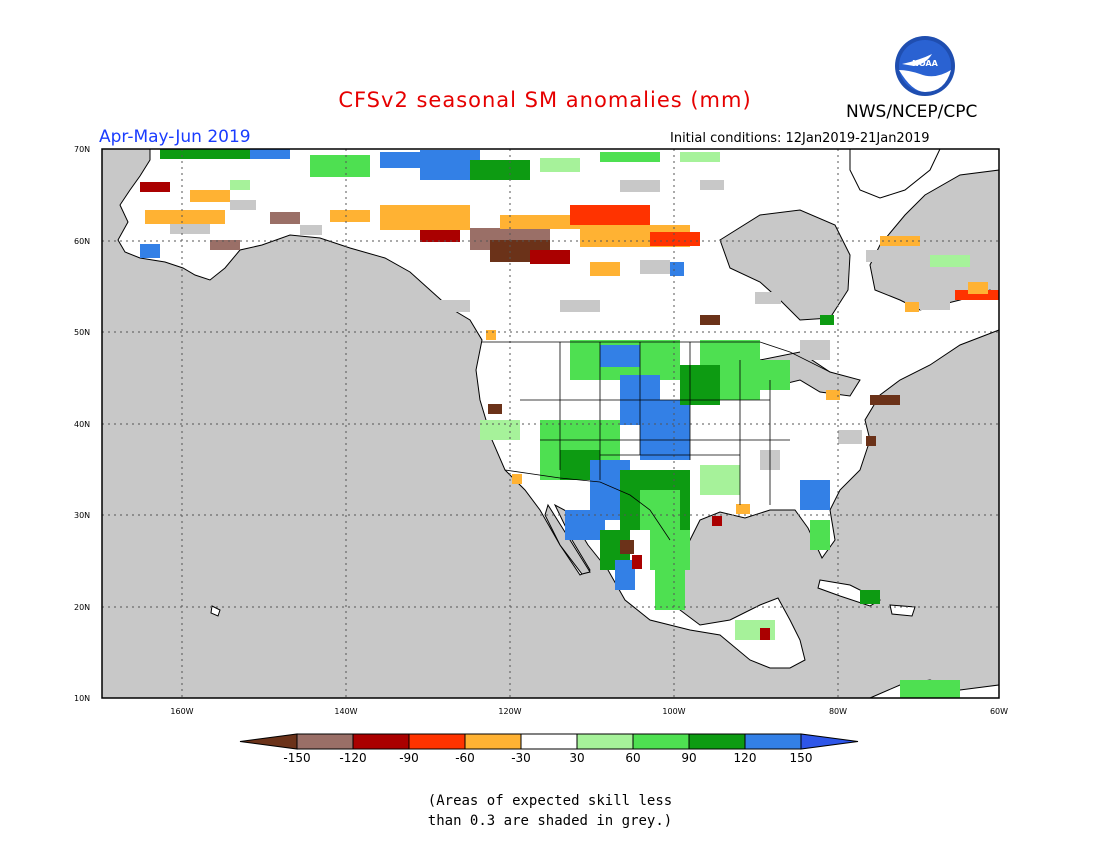  What do you see at coordinates (785, 265) in the screenshot?
I see `hudson-bay` at bounding box center [785, 265].